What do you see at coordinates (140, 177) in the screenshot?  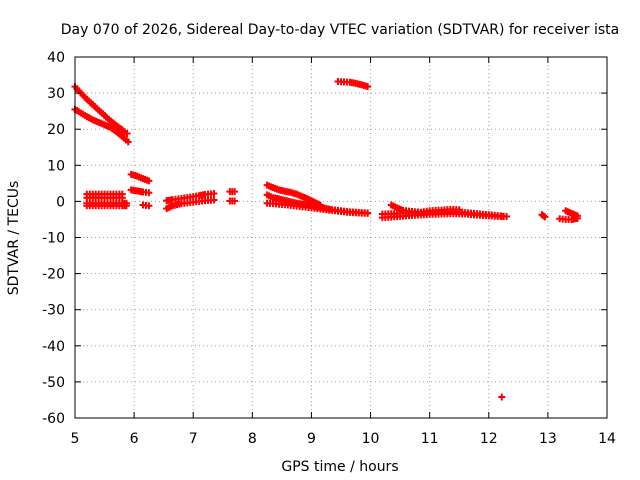 I see `series-track-g` at bounding box center [140, 177].